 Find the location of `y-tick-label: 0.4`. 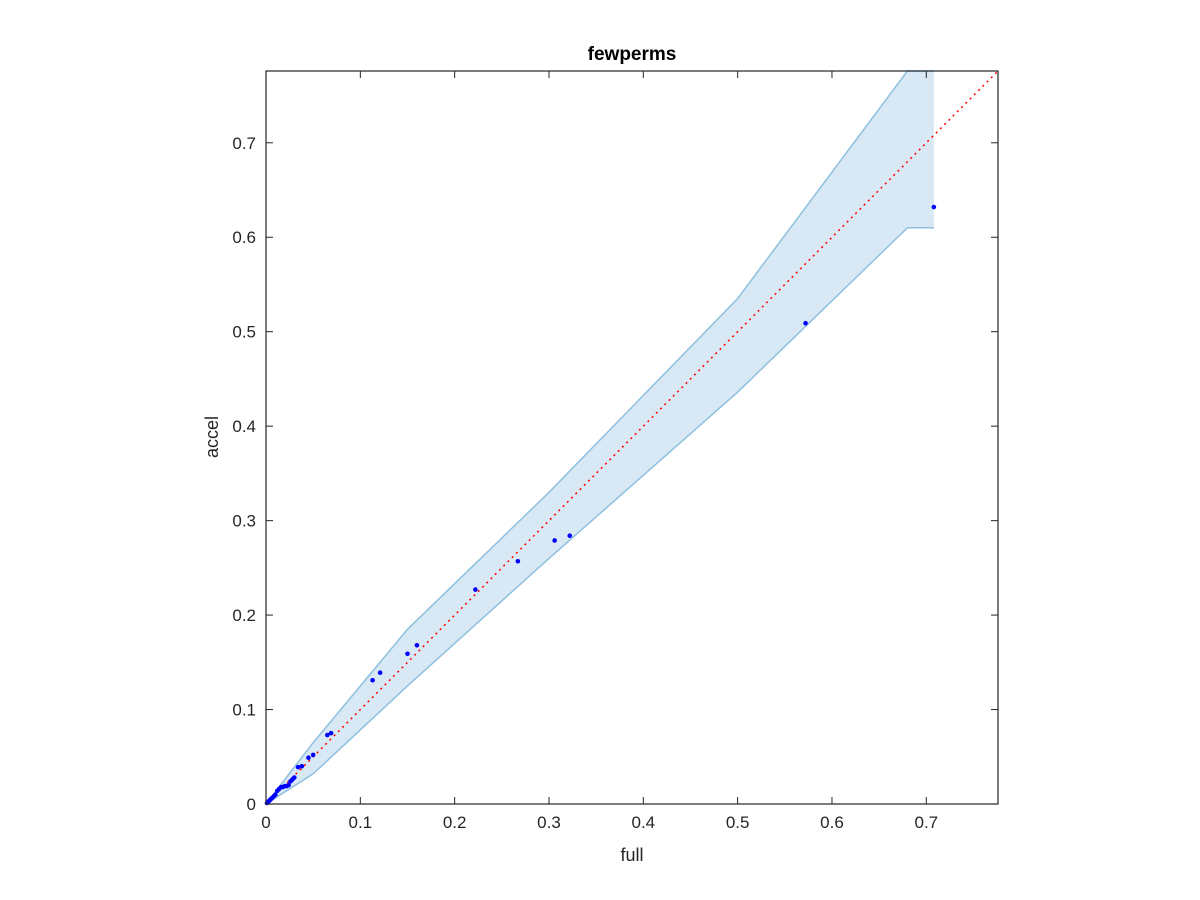

y-tick-label: 0.4 is located at coordinates (244, 426).